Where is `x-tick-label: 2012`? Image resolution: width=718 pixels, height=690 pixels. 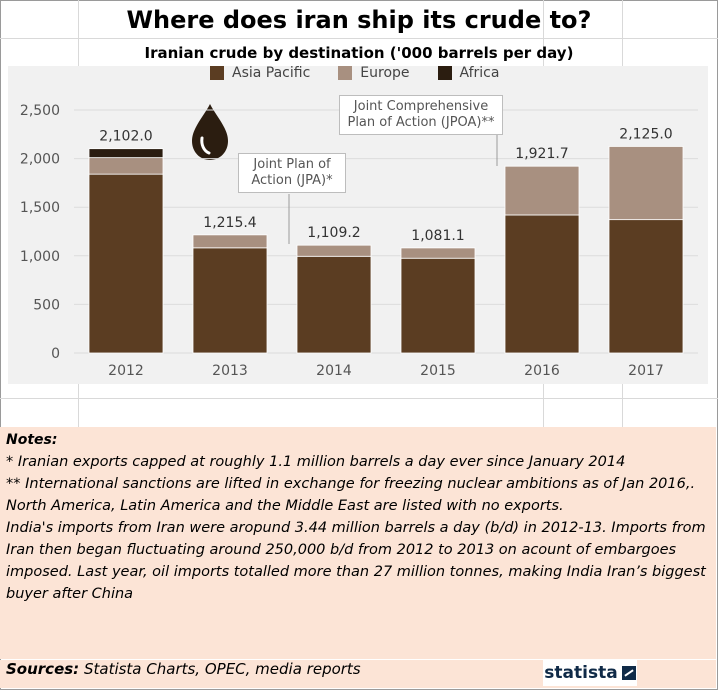
x-tick-label: 2012 is located at coordinates (126, 371).